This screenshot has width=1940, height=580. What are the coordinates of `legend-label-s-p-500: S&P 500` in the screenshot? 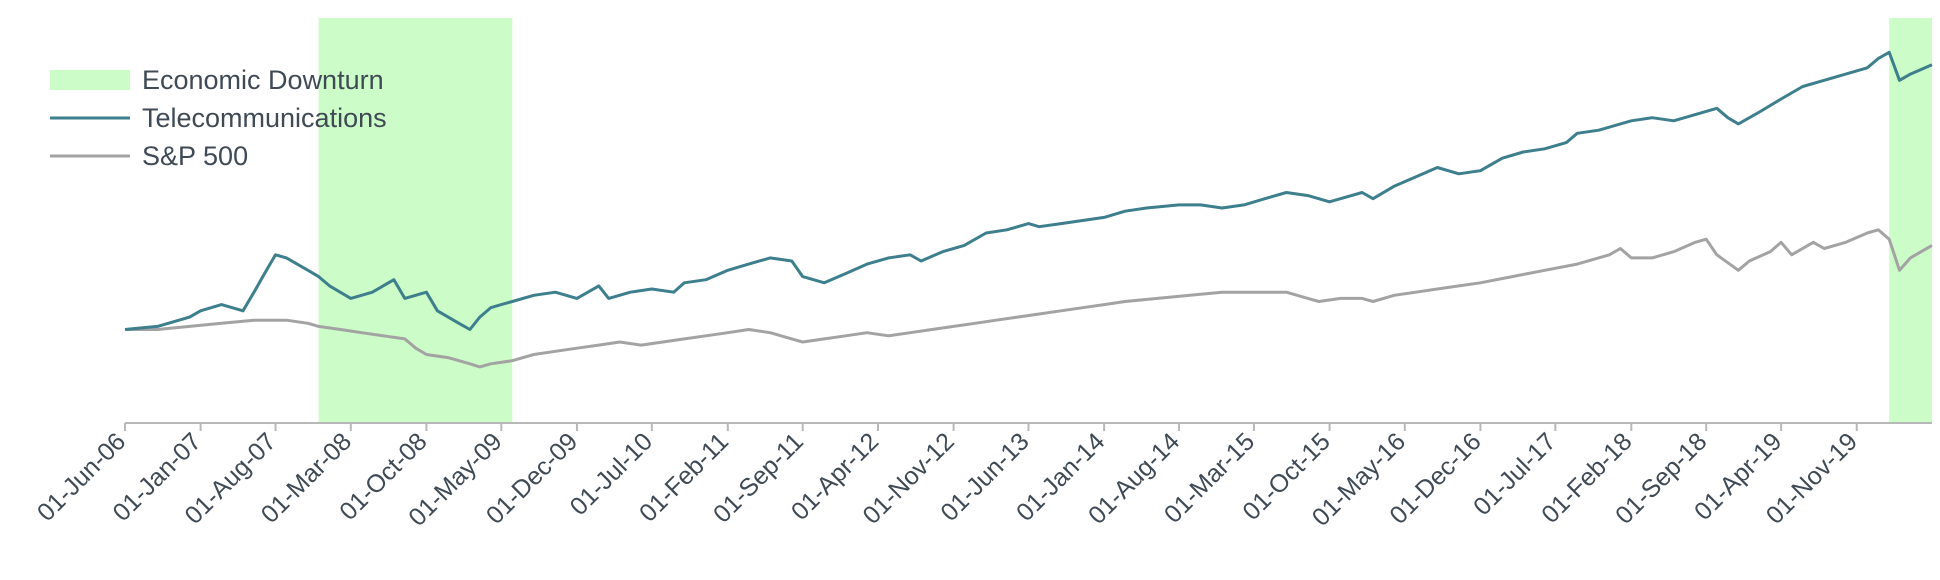 It's located at (195, 156).